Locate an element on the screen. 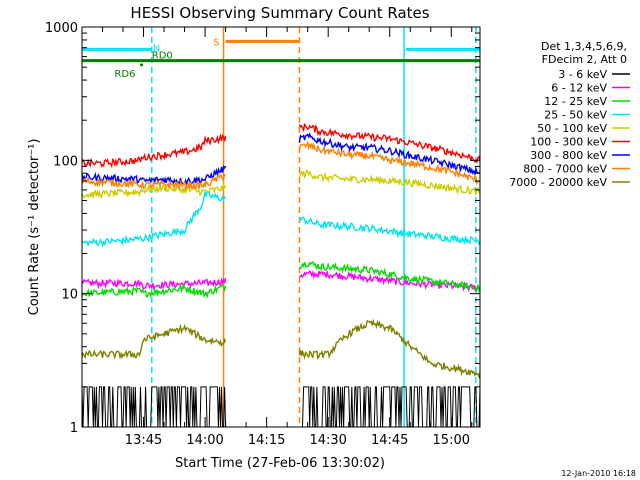 This screenshot has width=640, height=480. legend-entry: 3 - 6 keV is located at coordinates (582, 74).